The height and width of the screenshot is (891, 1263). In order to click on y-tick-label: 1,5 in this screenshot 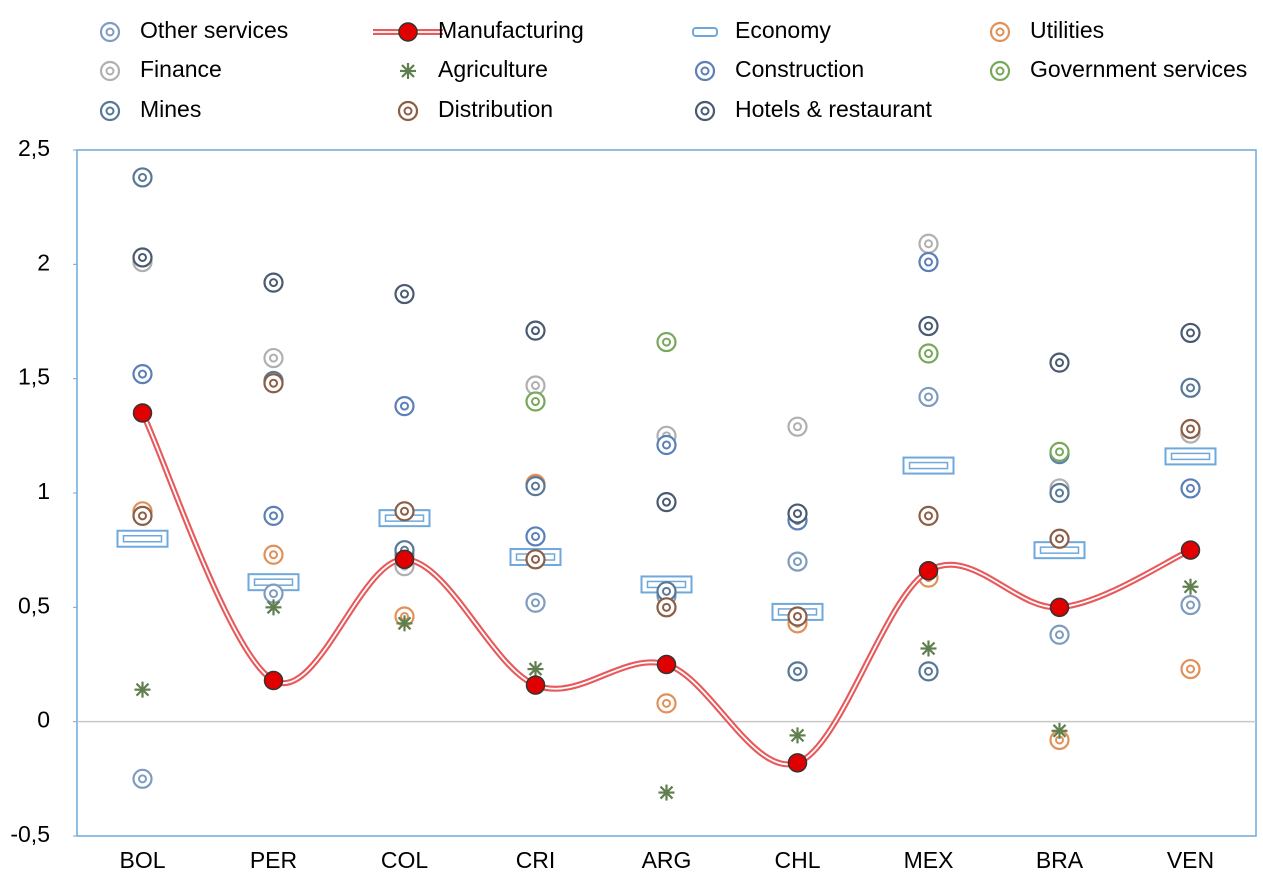, I will do `click(34, 377)`.